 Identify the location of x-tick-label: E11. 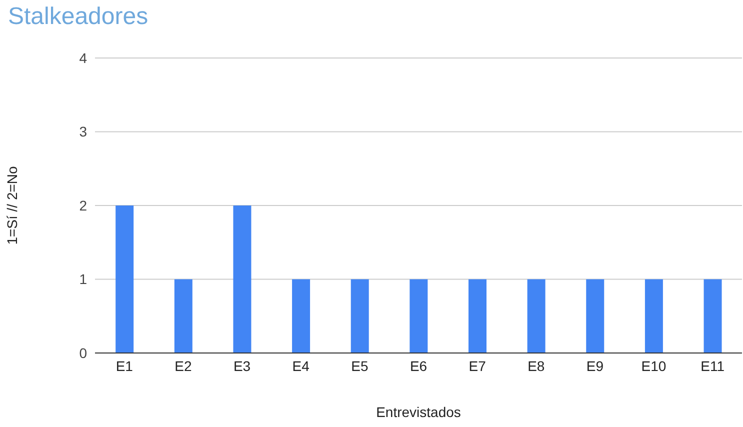
(712, 366).